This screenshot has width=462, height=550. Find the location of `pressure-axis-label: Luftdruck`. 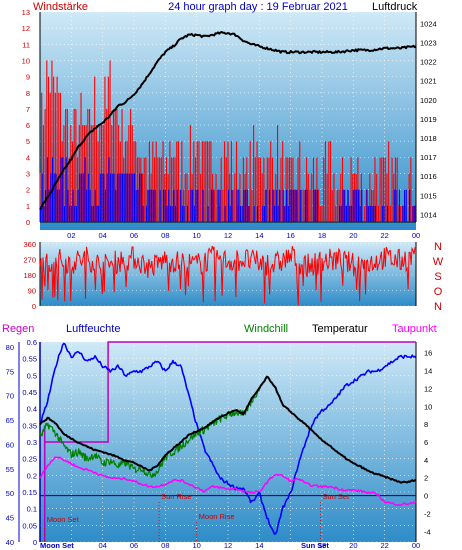

pressure-axis-label: Luftdruck is located at coordinates (395, 7).